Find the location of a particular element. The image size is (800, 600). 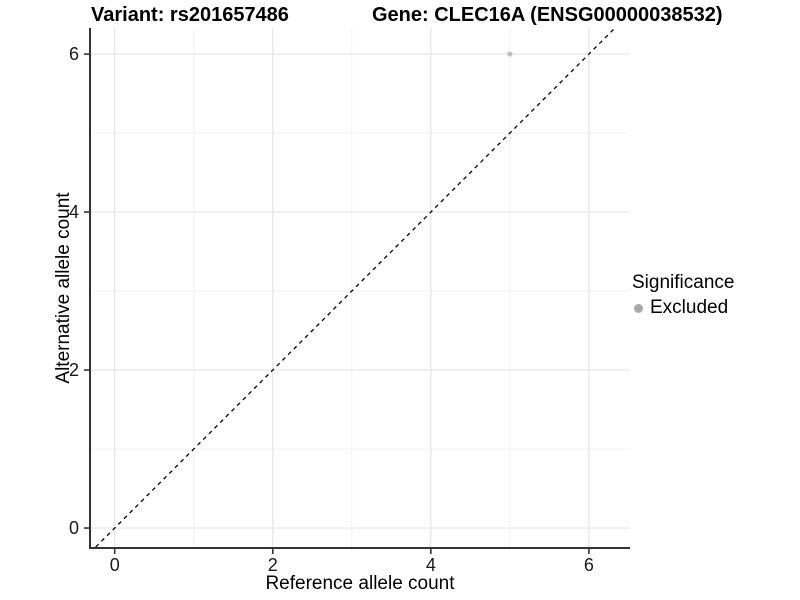

x-tick-label: 2 is located at coordinates (273, 565).